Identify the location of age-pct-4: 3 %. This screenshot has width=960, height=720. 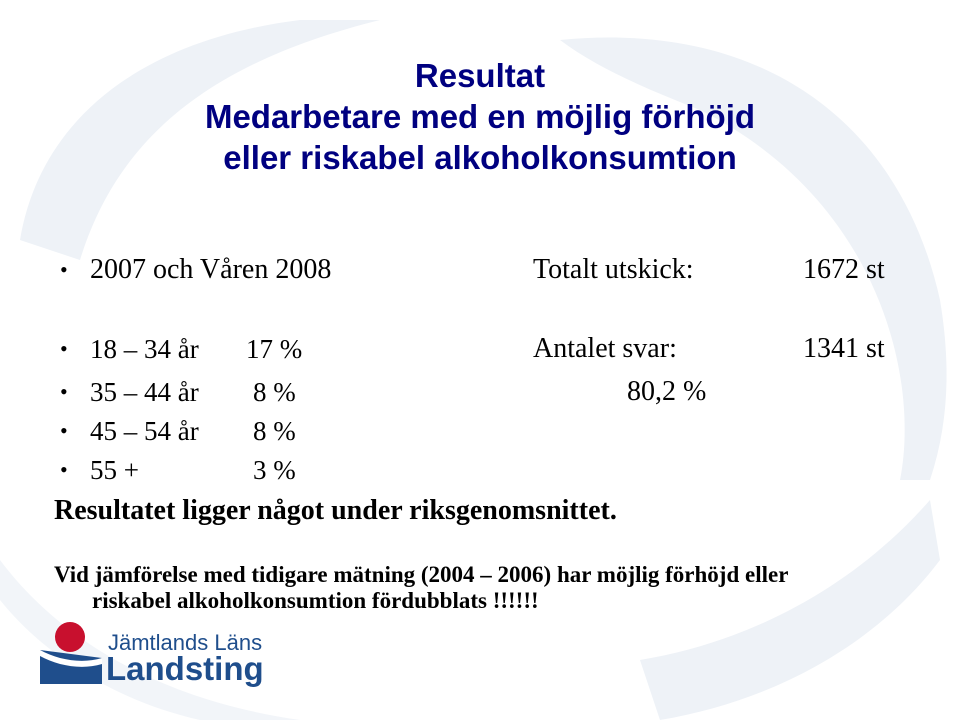
(274, 470).